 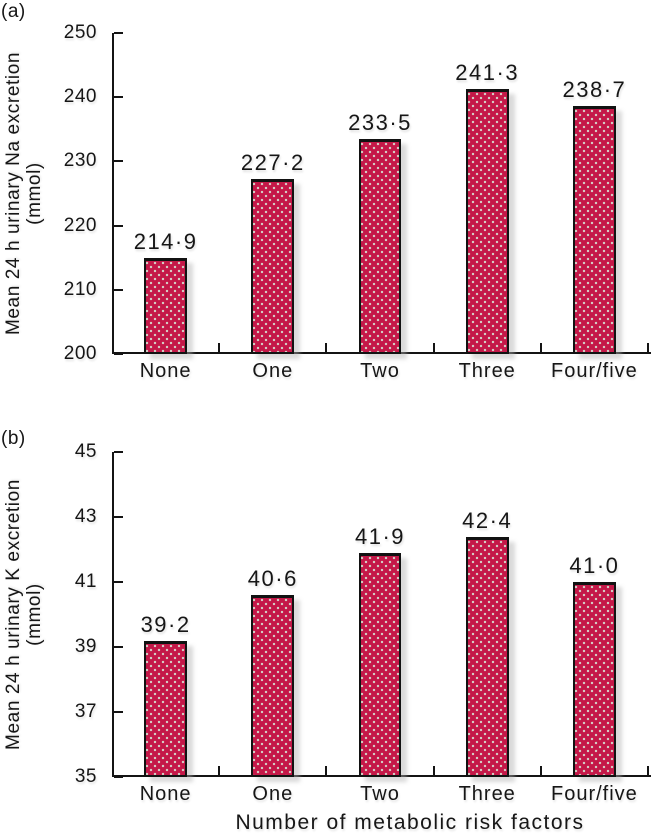 What do you see at coordinates (85, 516) in the screenshot?
I see `y-tick-label: 43` at bounding box center [85, 516].